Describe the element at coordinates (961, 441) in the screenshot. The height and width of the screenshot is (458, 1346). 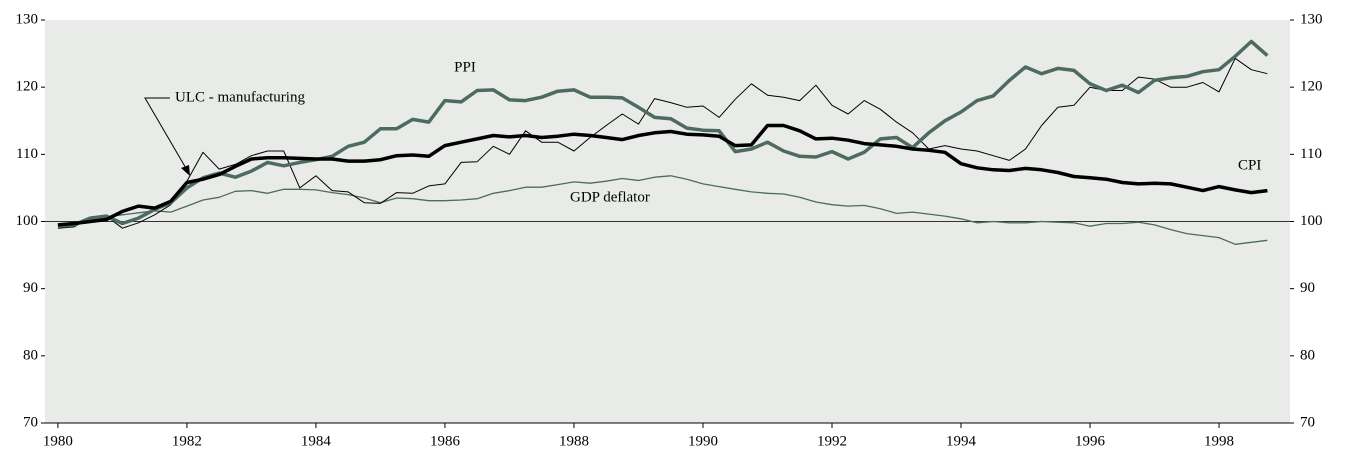
I see `x-tick-label: 1994` at that location.